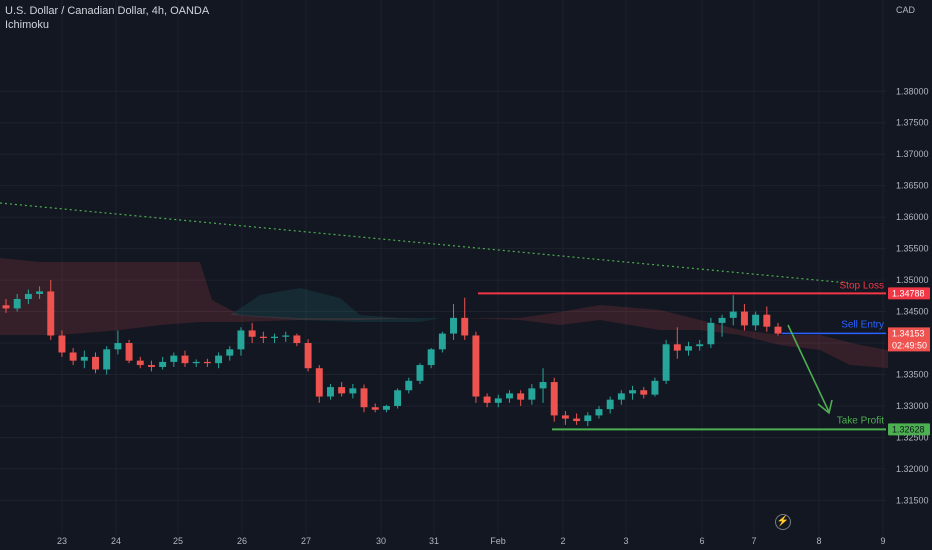  Describe the element at coordinates (912, 437) in the screenshot. I see `price-tick-label: 1.32500` at that location.